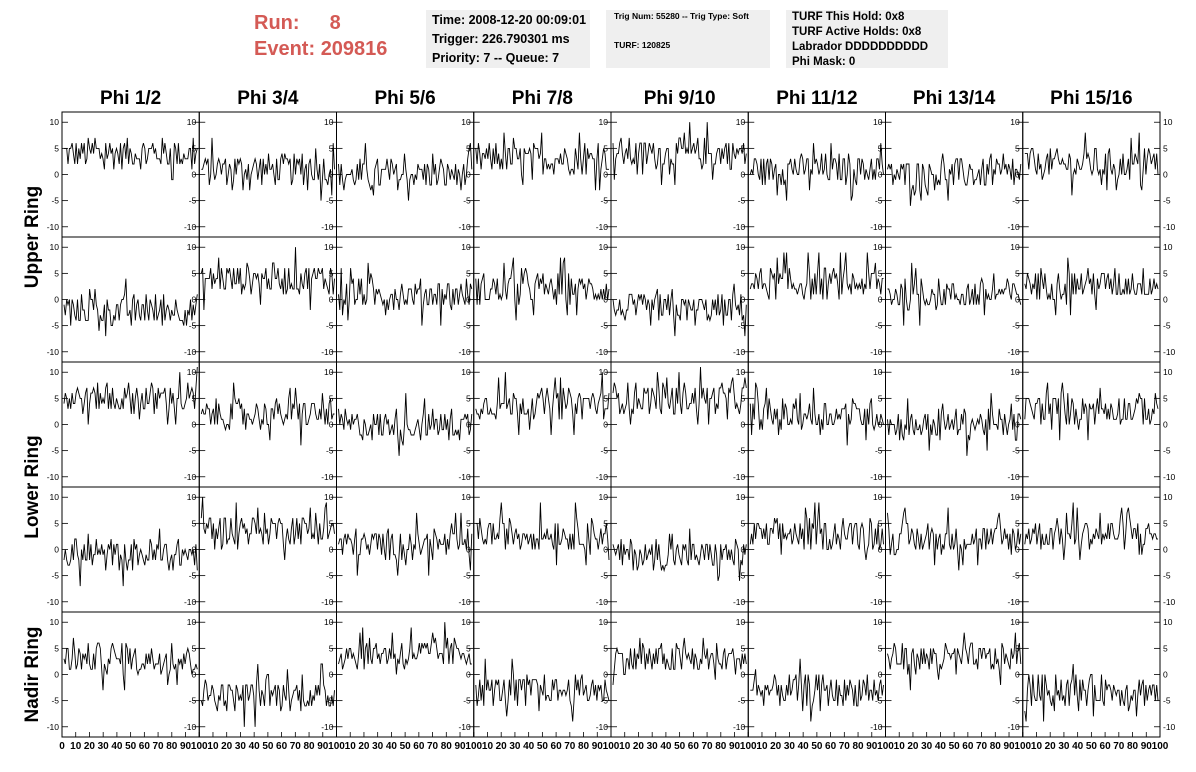  Describe the element at coordinates (268, 98) in the screenshot. I see `column-header: Phi 3/4` at that location.